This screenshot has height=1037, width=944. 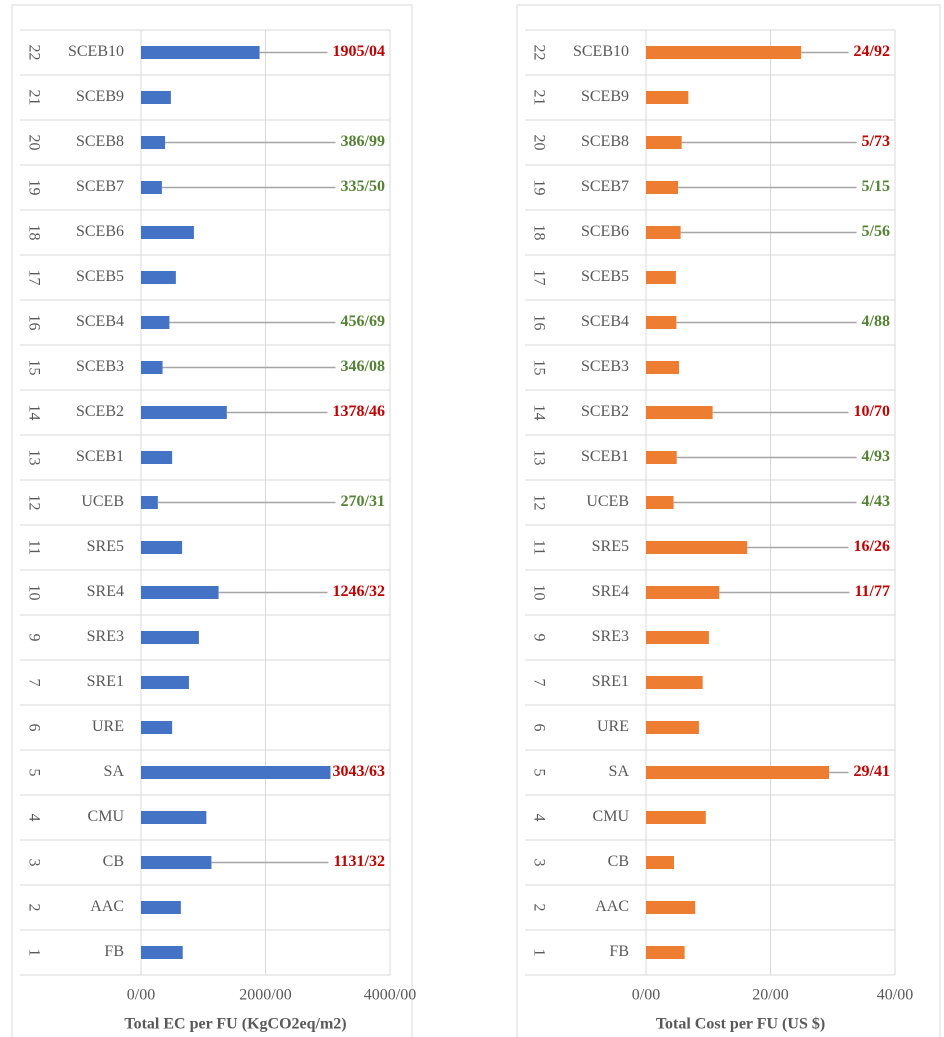 I want to click on category-label: CMU, so click(x=106, y=816).